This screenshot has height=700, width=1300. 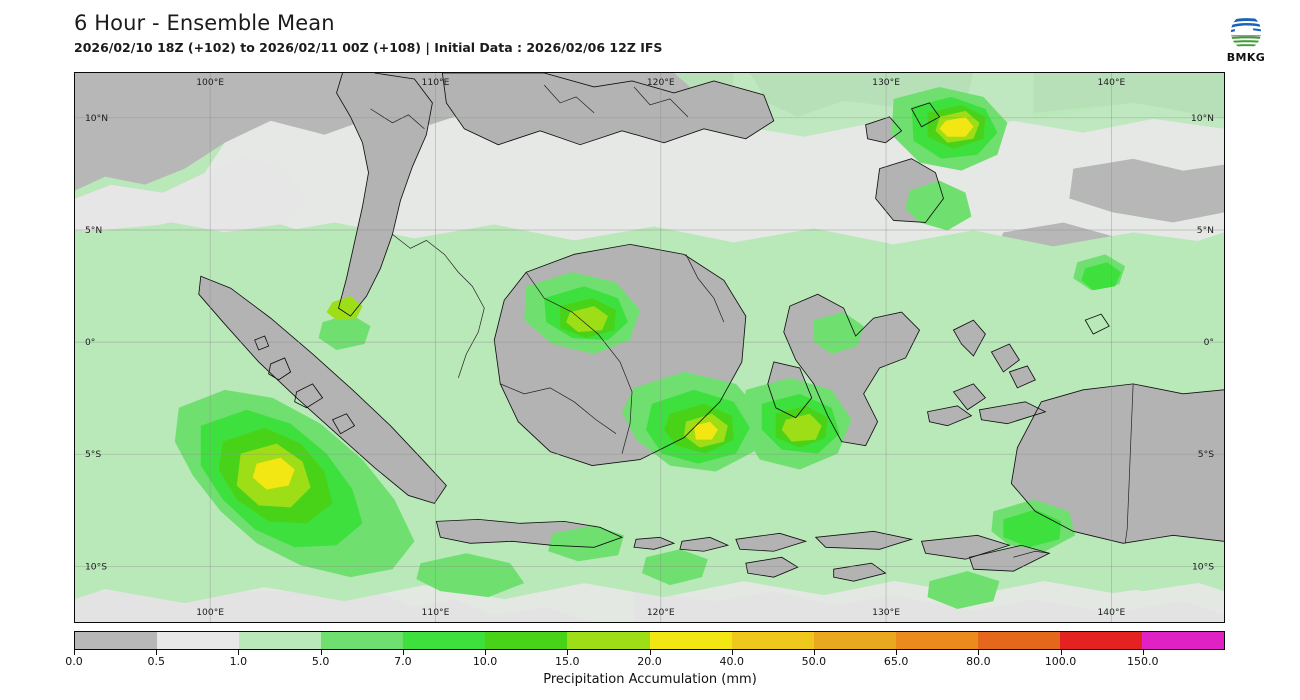 I want to click on lat-label-right-5S: 5°S, so click(x=1206, y=454).